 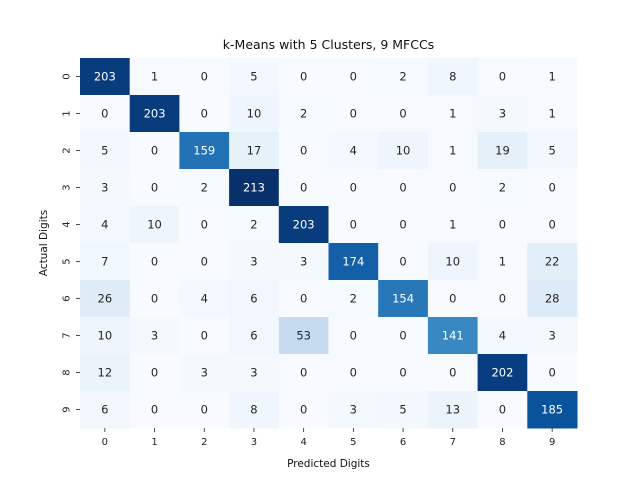 I want to click on heatmap-cell-r8-c6, so click(x=403, y=373).